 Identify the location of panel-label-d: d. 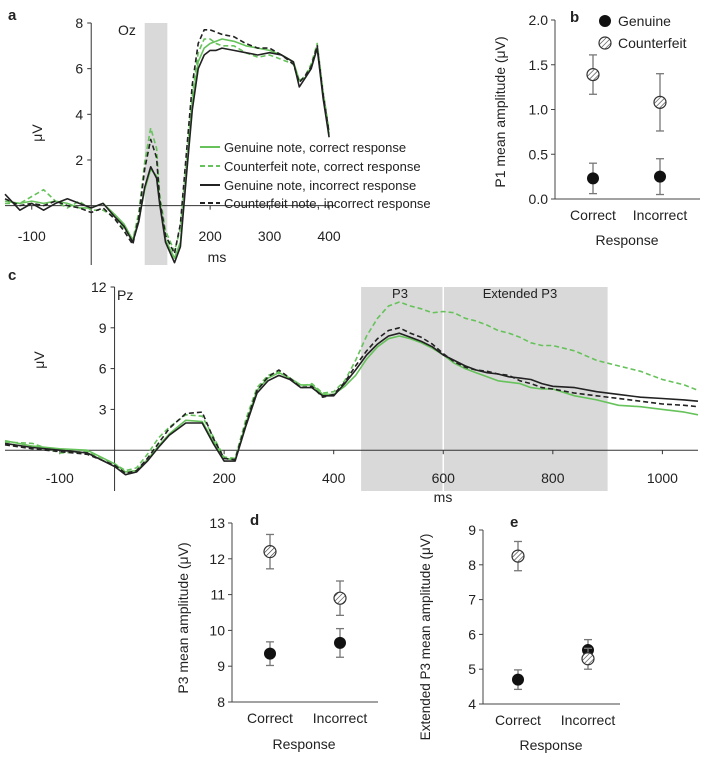
(254, 520).